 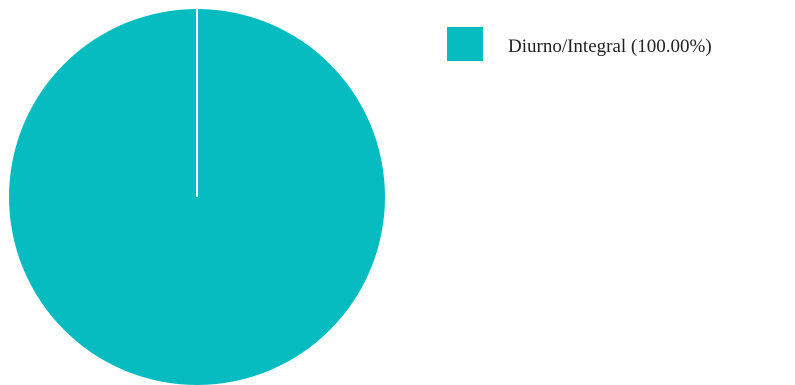 I want to click on legend-swatch-diurno-integral, so click(x=465, y=44).